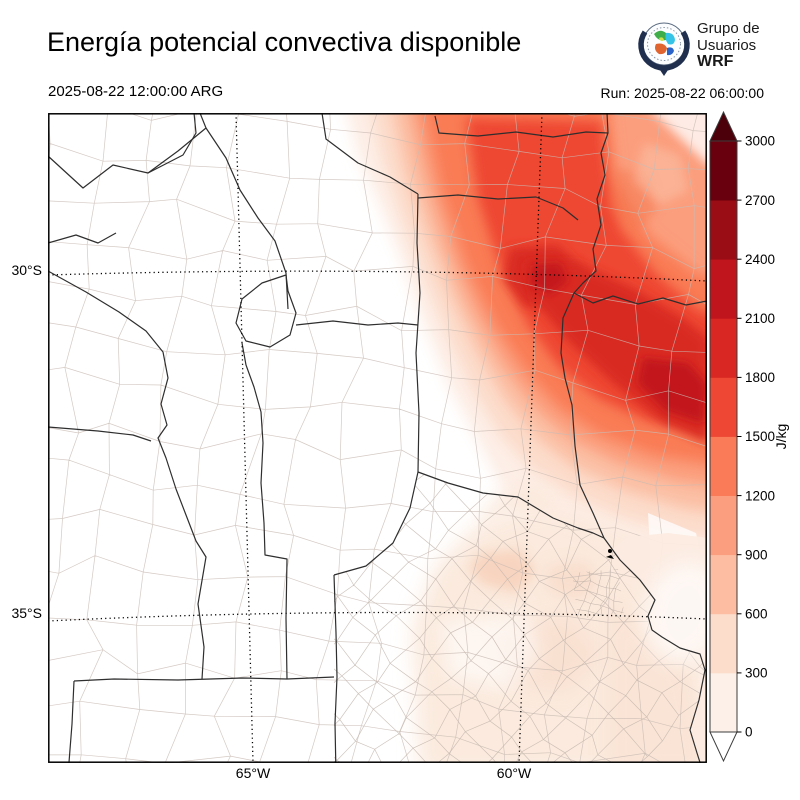 This screenshot has width=800, height=800. Describe the element at coordinates (749, 732) in the screenshot. I see `colorbar-tick-label: 0` at that location.